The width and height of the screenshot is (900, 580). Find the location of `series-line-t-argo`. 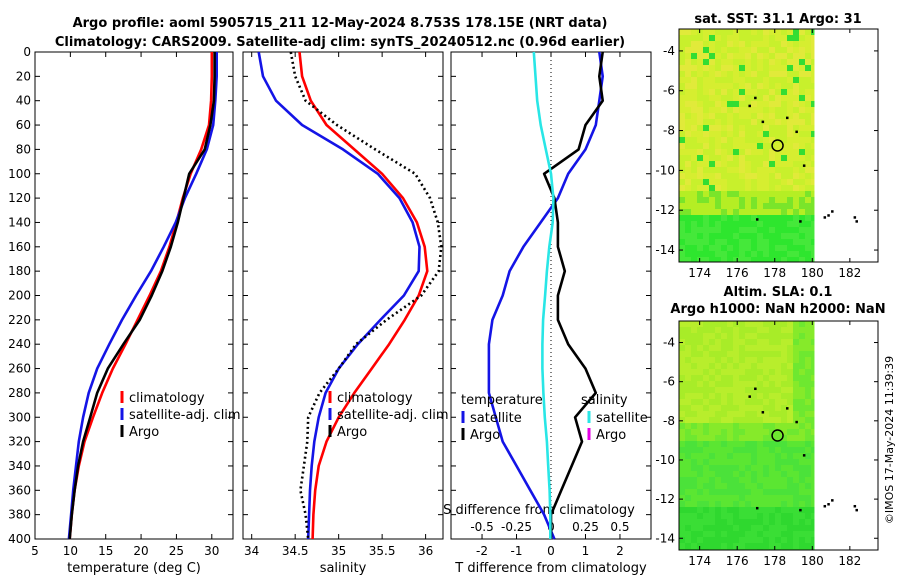

series-line-t-argo is located at coordinates (573, 295).